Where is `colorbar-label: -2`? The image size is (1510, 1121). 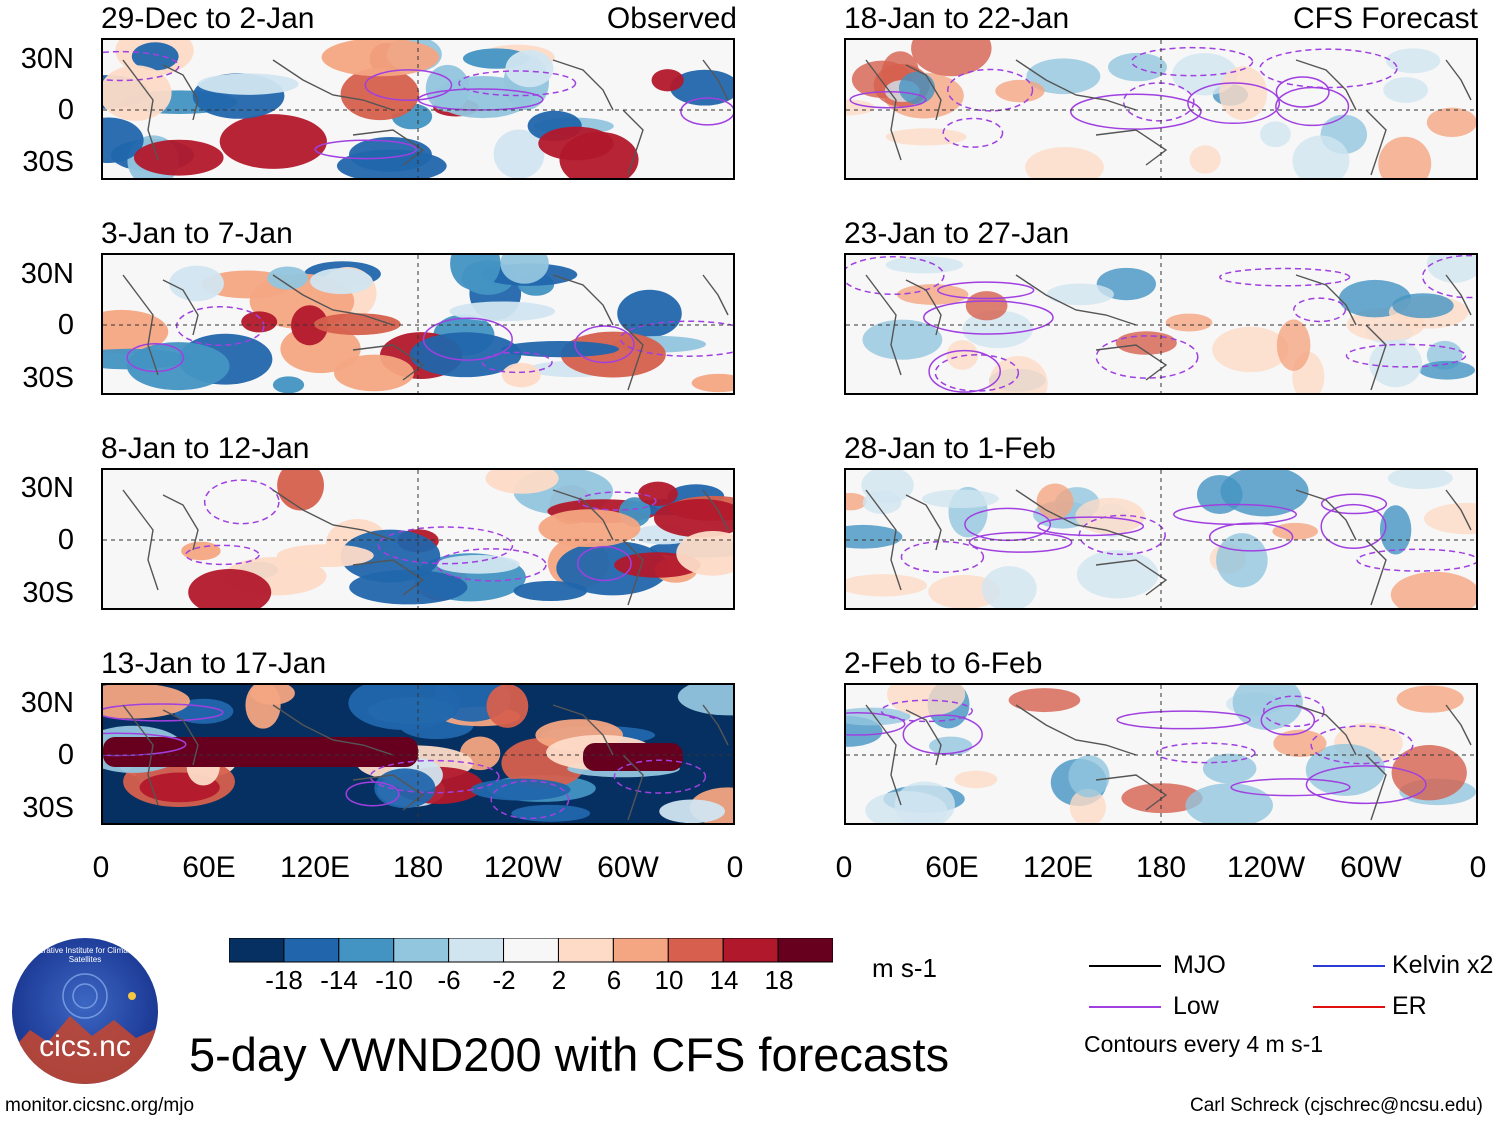
colorbar-label: -2 is located at coordinates (504, 980).